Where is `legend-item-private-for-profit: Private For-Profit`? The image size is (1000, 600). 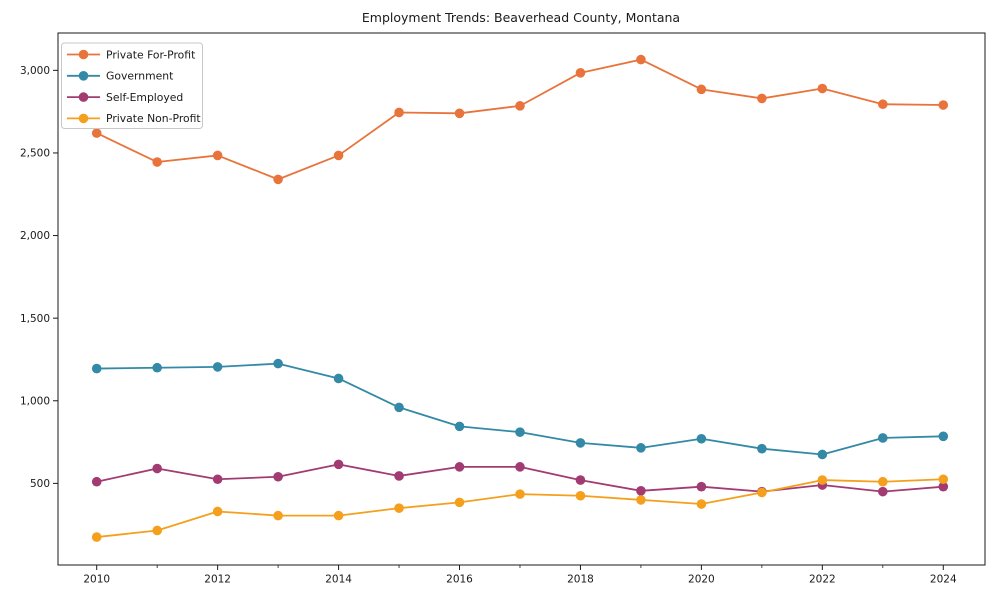
legend-item-private-for-profit: Private For-Profit is located at coordinates (131, 54).